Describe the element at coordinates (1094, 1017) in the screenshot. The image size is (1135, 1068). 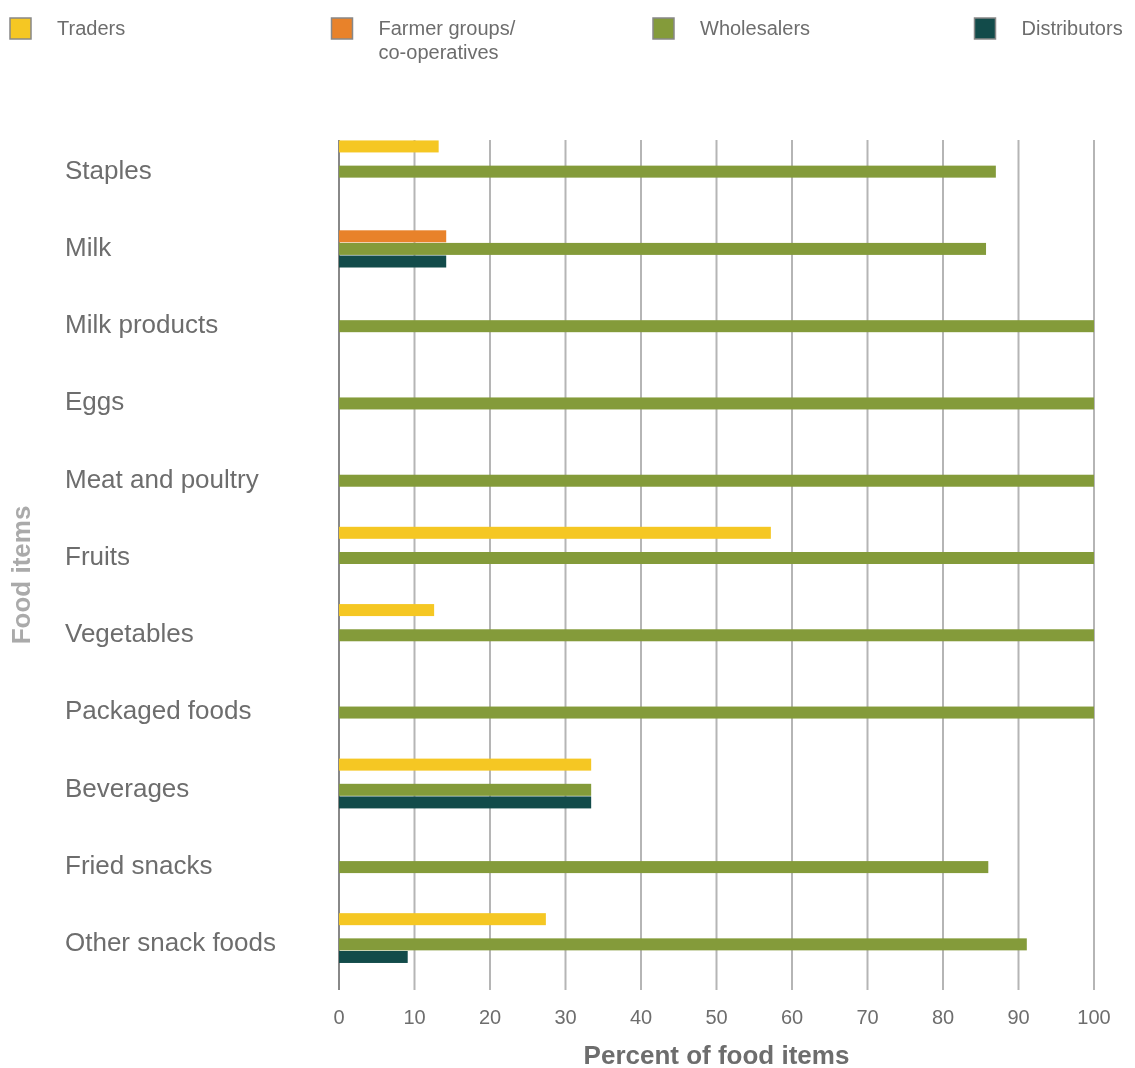
I see `x-tick-label: 100` at that location.